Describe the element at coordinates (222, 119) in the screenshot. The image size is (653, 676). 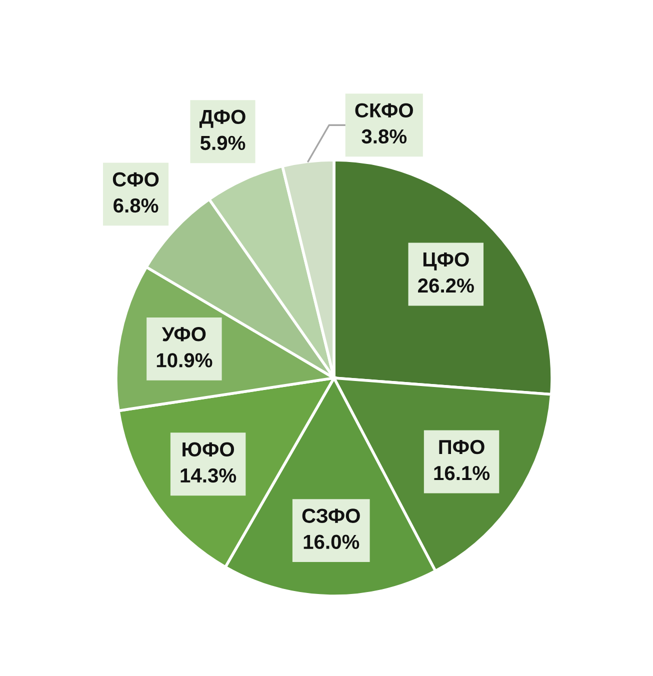
I see `slice-label: ДФО` at that location.